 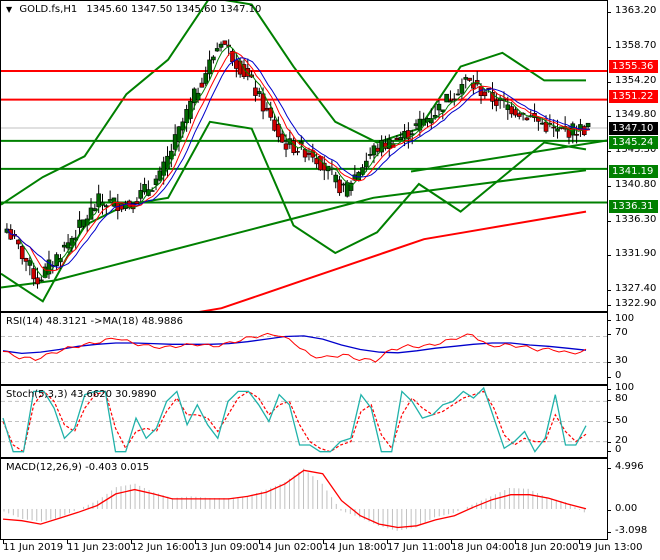 I want to click on price-tick: 1354.20, so click(x=631, y=80).